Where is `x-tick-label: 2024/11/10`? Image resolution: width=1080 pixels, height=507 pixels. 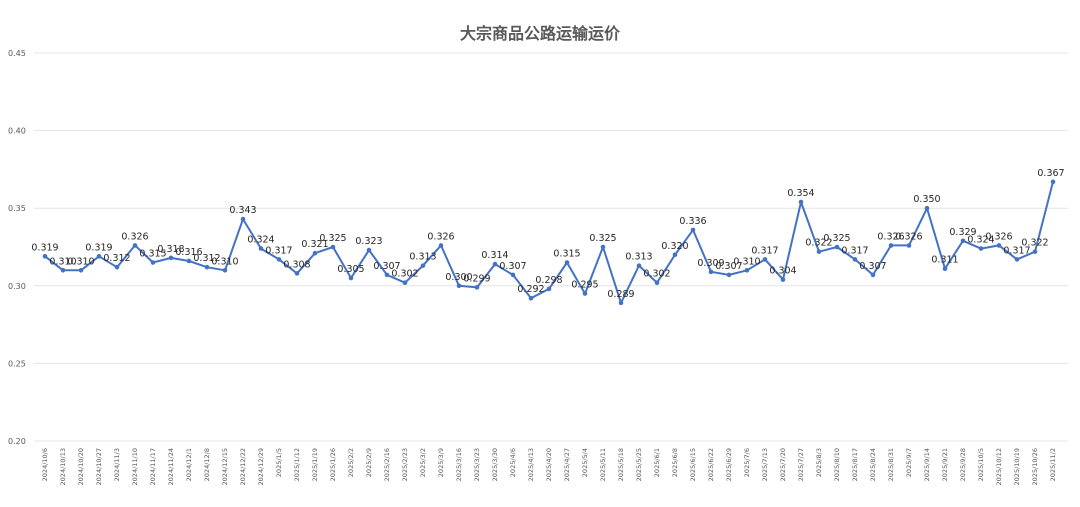
x-tick-label: 2024/11/10 is located at coordinates (135, 466).